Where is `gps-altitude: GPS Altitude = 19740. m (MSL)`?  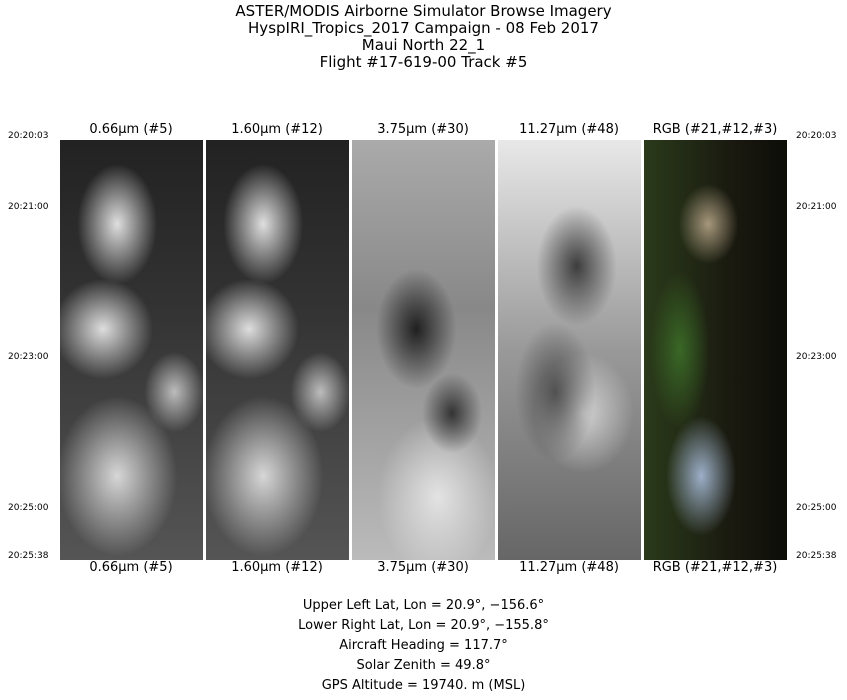 gps-altitude: GPS Altitude = 19740. m (MSL) is located at coordinates (423, 685).